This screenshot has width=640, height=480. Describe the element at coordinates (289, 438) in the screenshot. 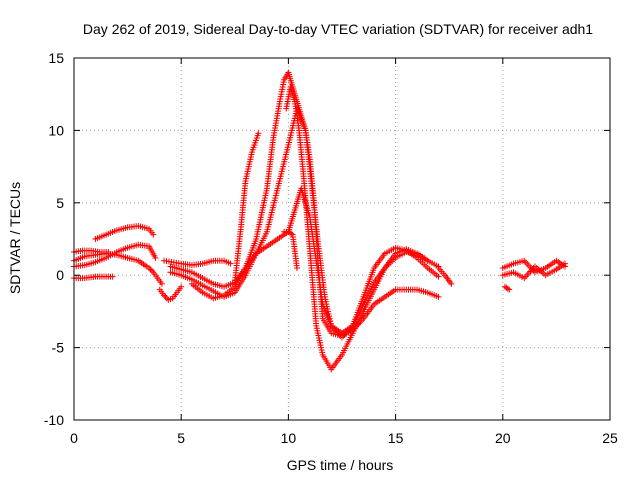

I see `x-tick-label: 10` at that location.